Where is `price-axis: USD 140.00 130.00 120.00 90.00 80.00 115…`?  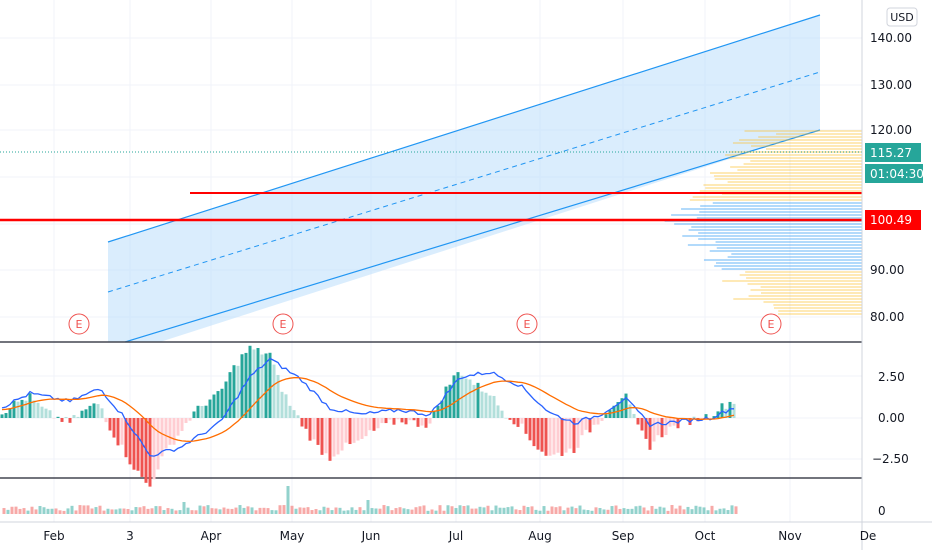
price-axis: USD 140.00 130.00 120.00 90.00 80.00 115… is located at coordinates (894, 165).